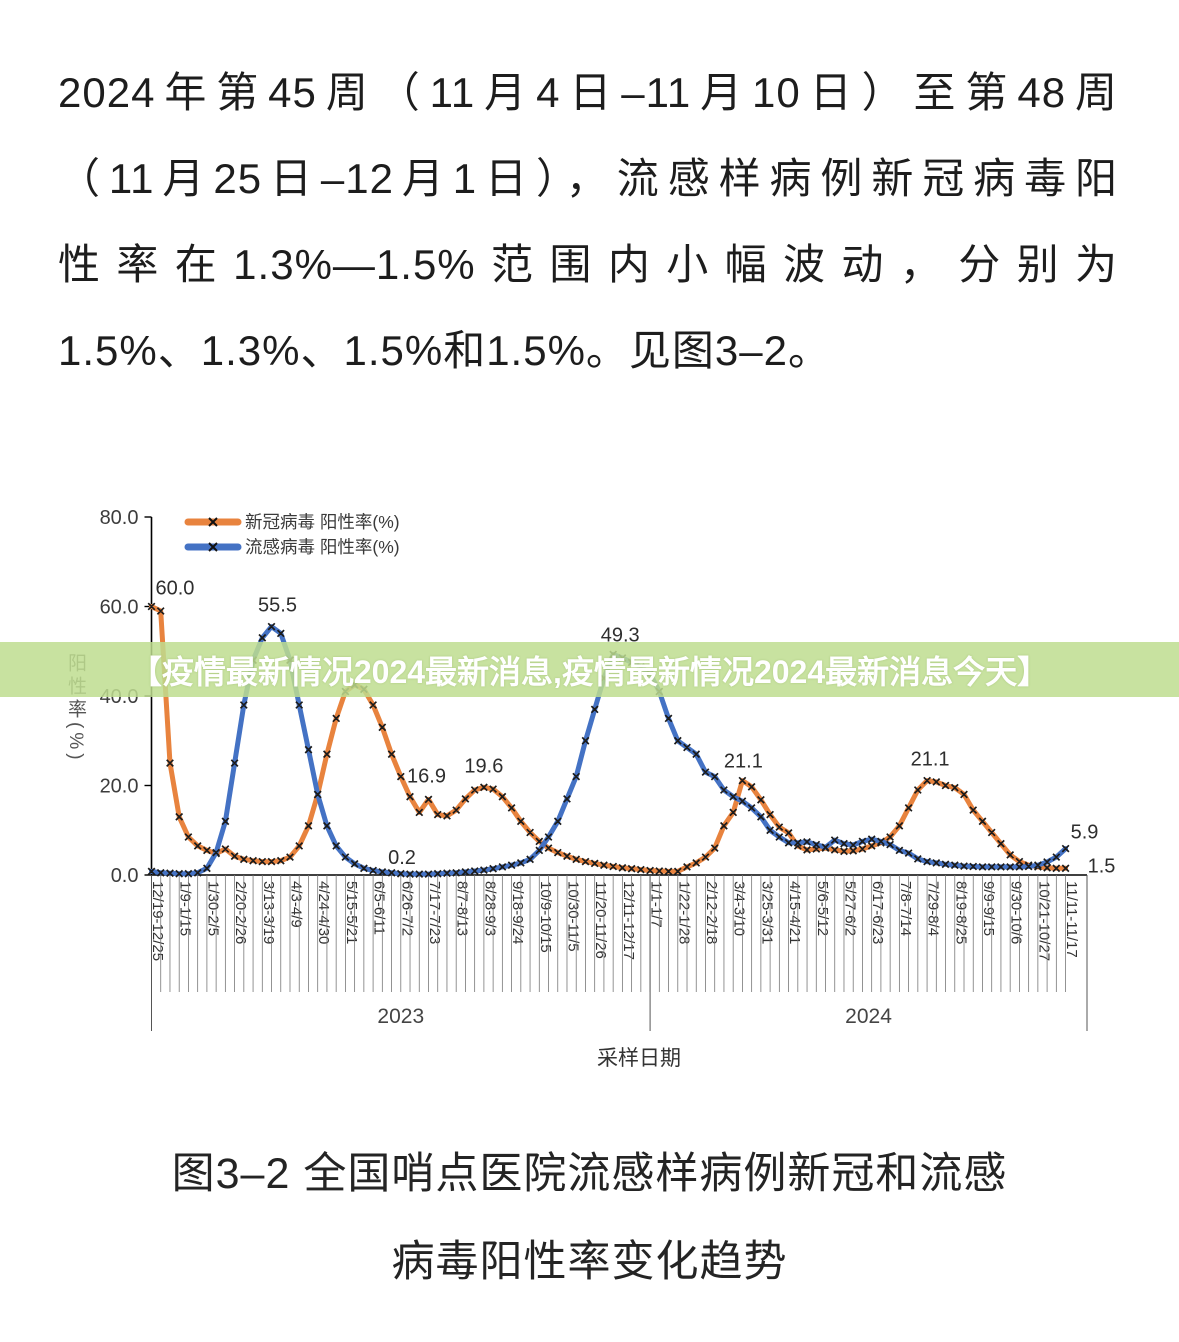  I want to click on x-tick-label: 8/19-8/25, so click(960, 912).